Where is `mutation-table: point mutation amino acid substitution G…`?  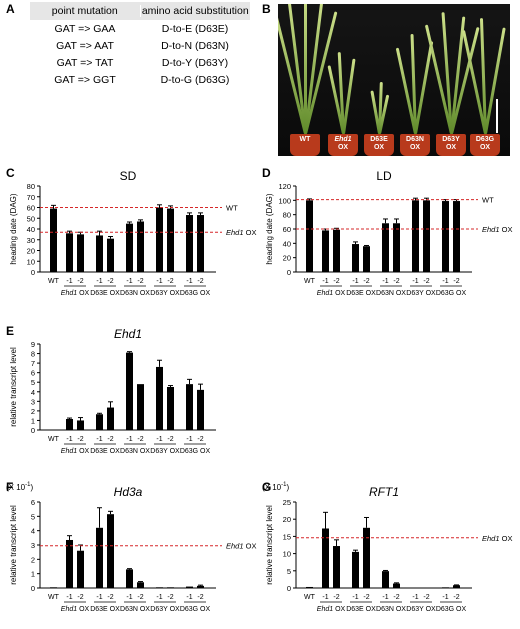
mutation-table: point mutation amino acid substitution G… is located at coordinates (140, 45).